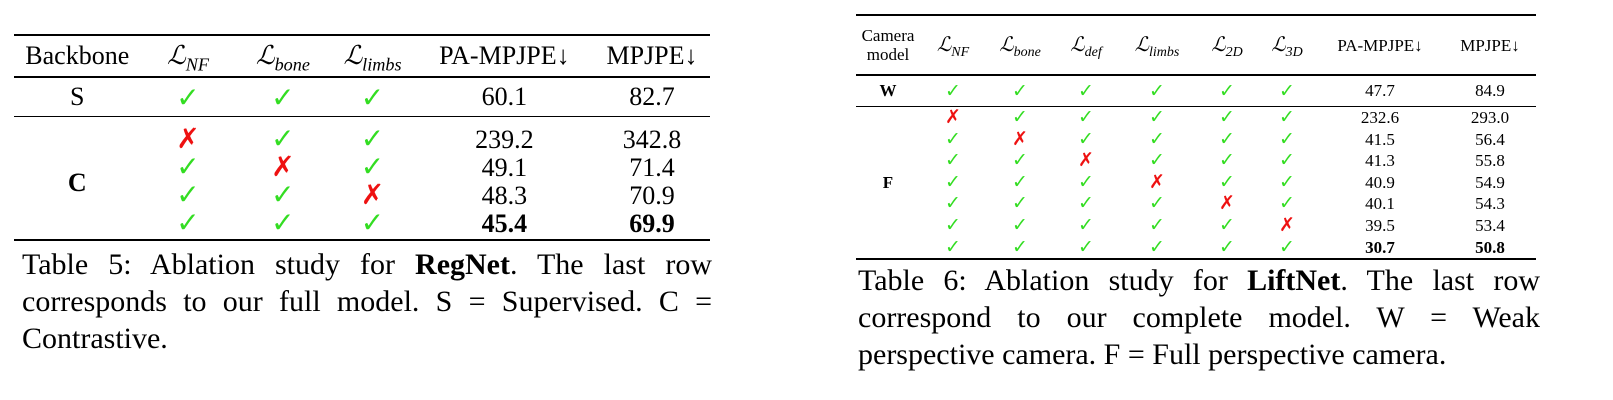 The image size is (1613, 400). Describe the element at coordinates (1490, 117) in the screenshot. I see `cell-mpjpe: 293.0` at that location.